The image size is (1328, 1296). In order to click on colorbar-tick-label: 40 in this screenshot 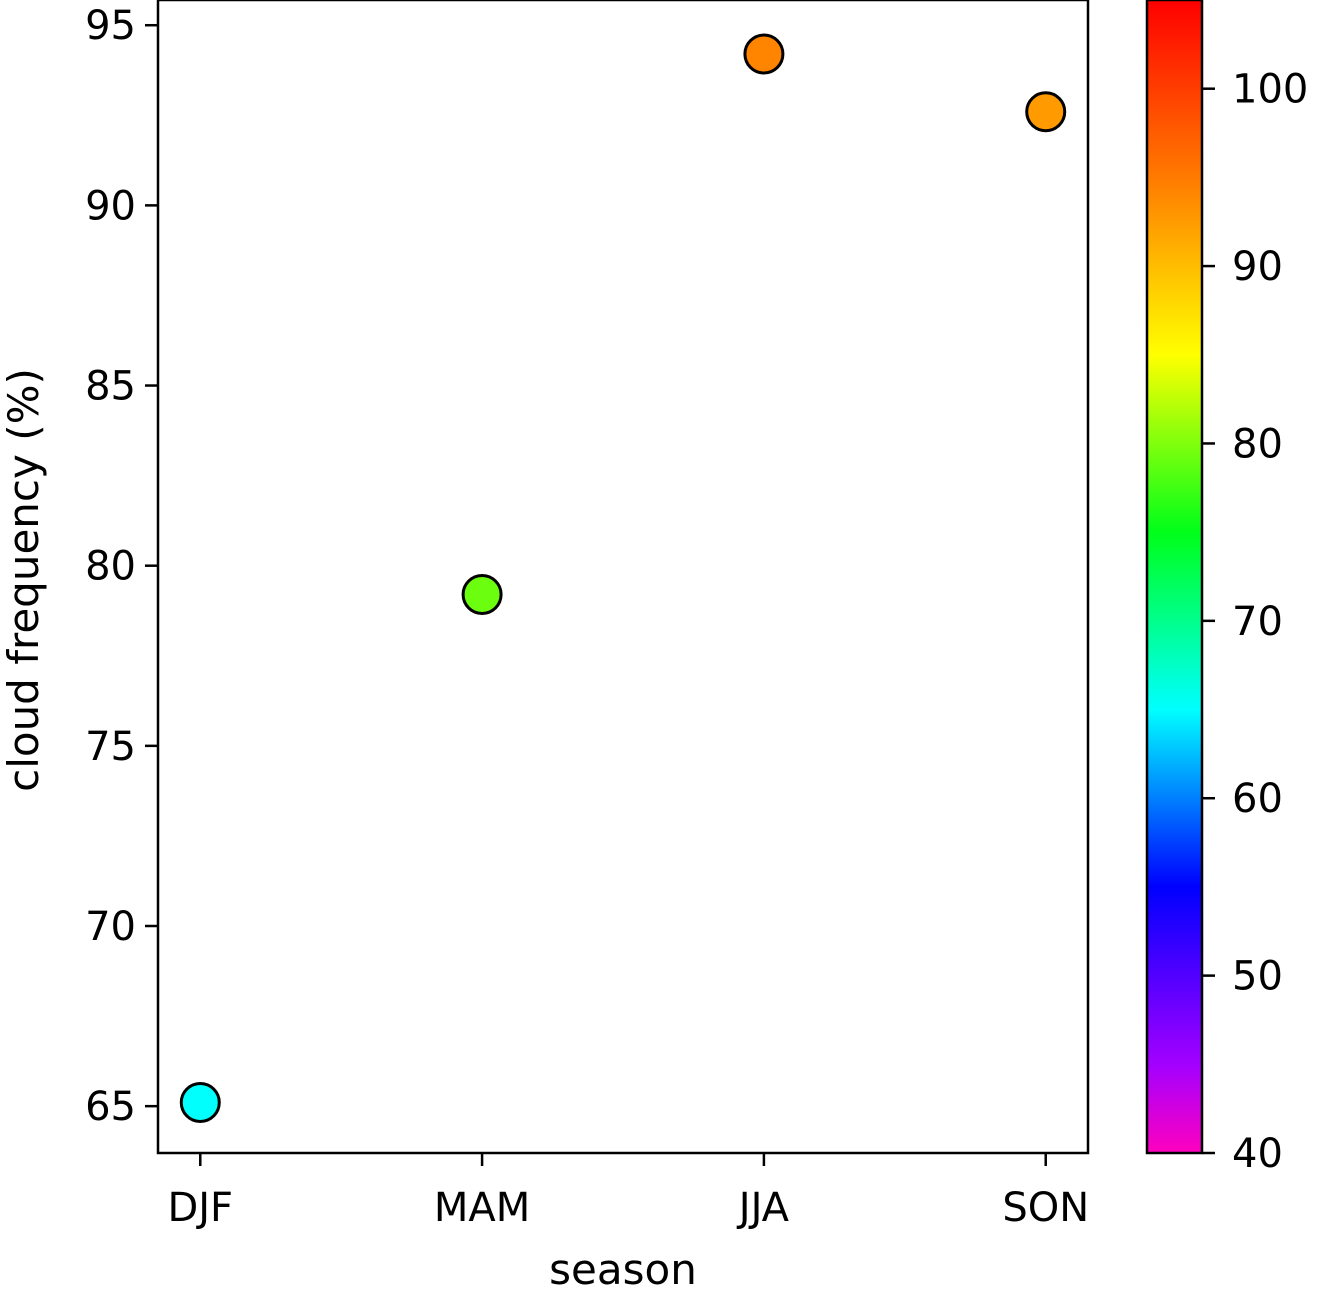, I will do `click(1257, 1154)`.